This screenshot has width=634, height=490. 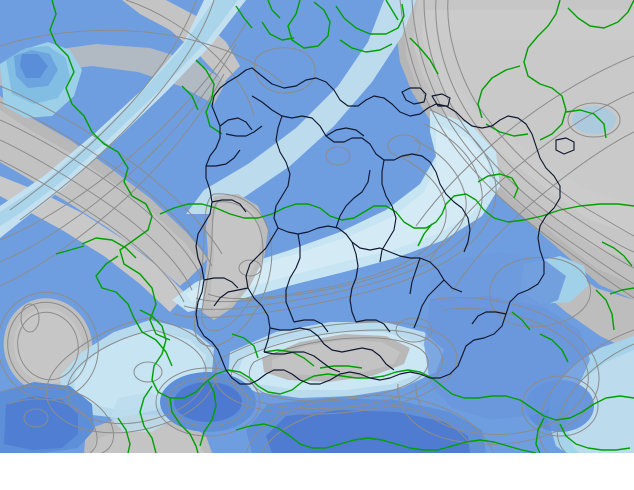 What do you see at coordinates (208, 402) in the screenshot?
I see `moist-core-center-left` at bounding box center [208, 402].